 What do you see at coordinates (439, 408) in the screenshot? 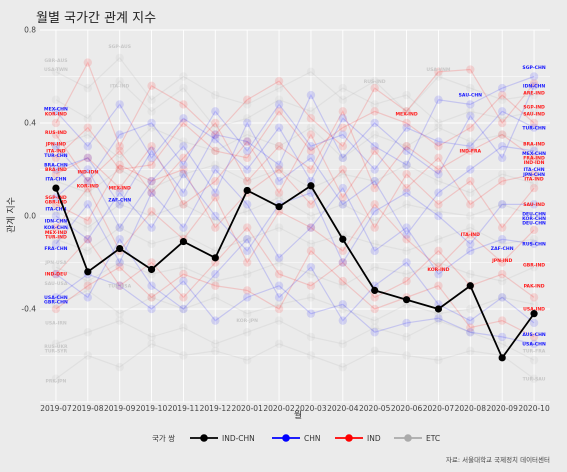
I see `x-tick-label: 2020-07` at bounding box center [439, 408].